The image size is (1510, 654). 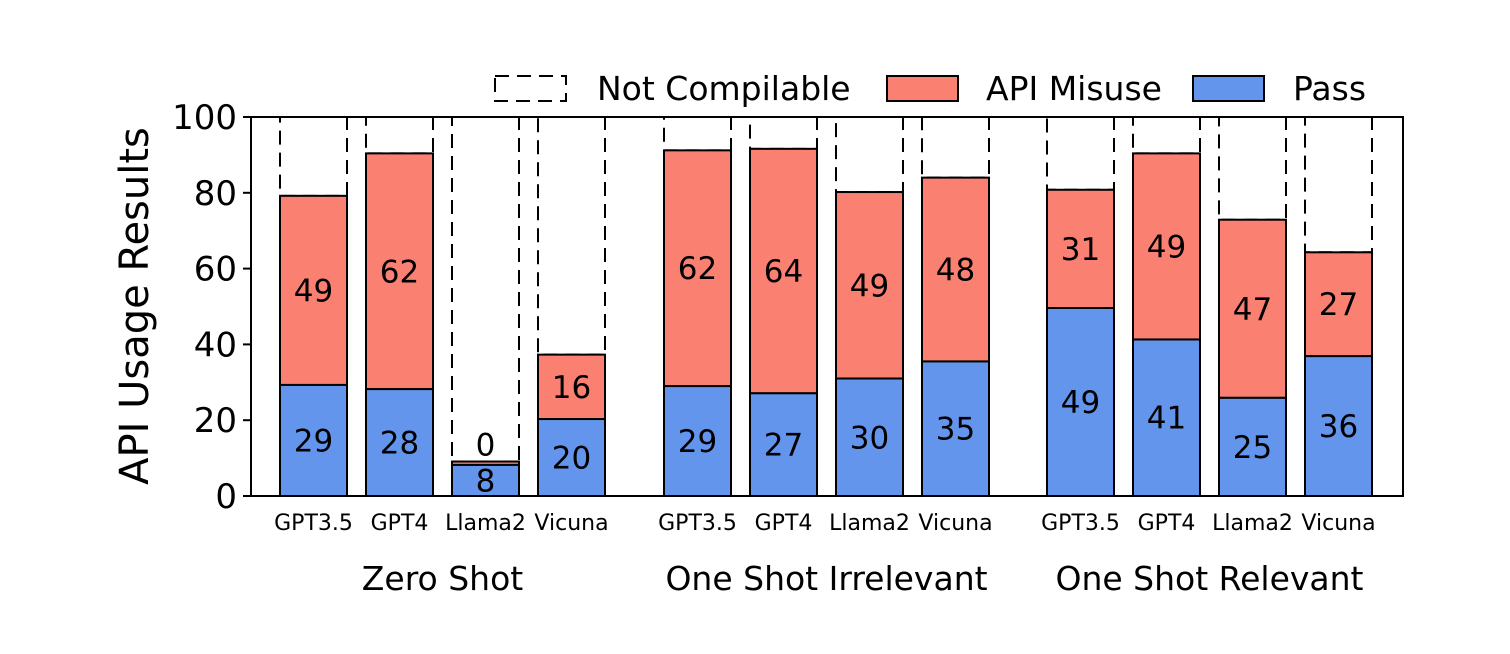 I want to click on x-tick-label-one-shot-irrelevant-gpt4: GPT4, so click(x=784, y=523).